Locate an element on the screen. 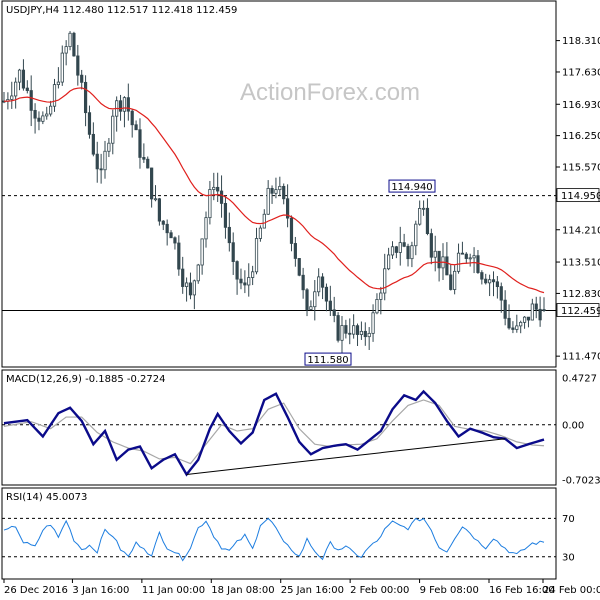 The height and width of the screenshot is (600, 600). x-tick-1: 3 Jan 16:00 is located at coordinates (100, 590).